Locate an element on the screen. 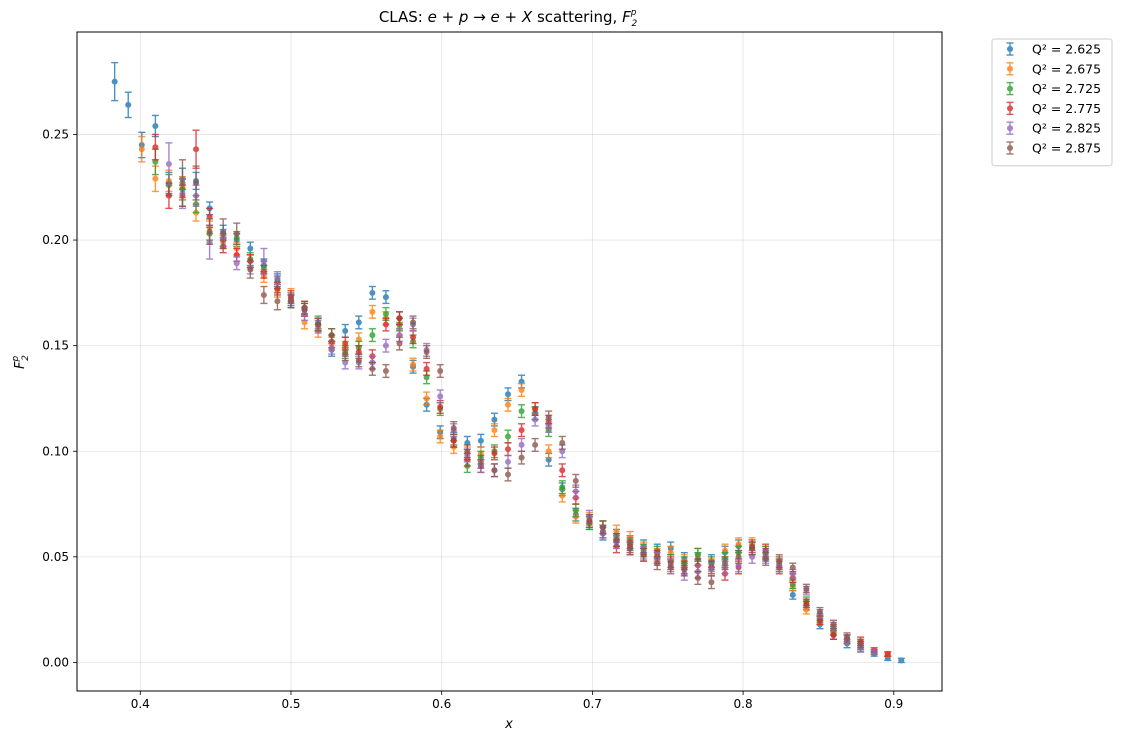  y-tick-label: 0.25 is located at coordinates (55, 134).